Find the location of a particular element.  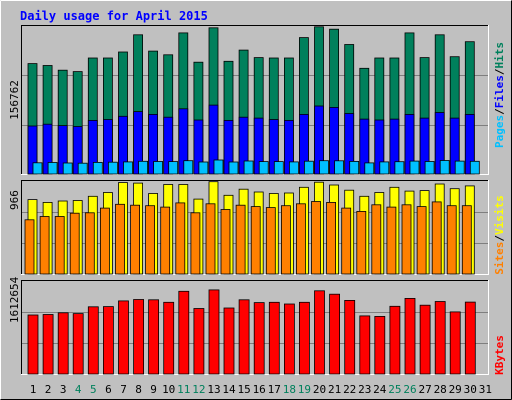

legend-hits-files-pages: Pages/Files/Hits is located at coordinates (499, 95).